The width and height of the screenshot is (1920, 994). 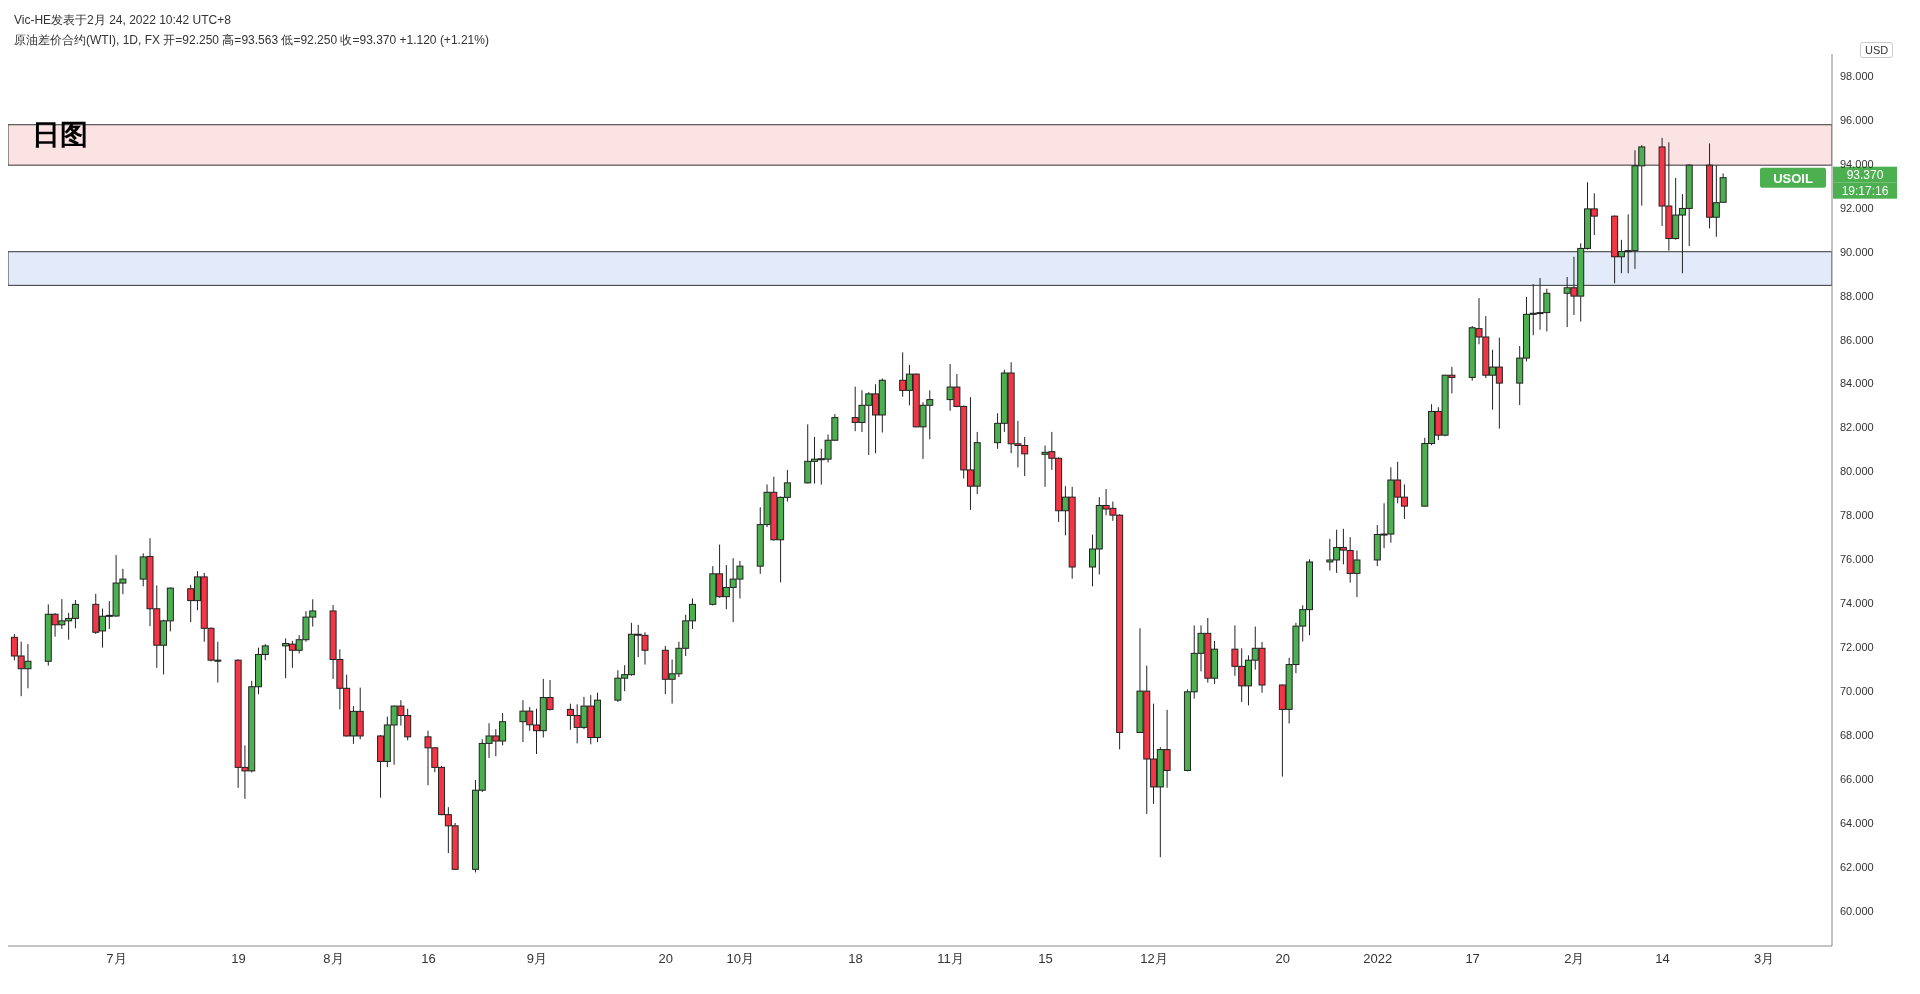 I want to click on text: 日图, so click(x=60, y=135).